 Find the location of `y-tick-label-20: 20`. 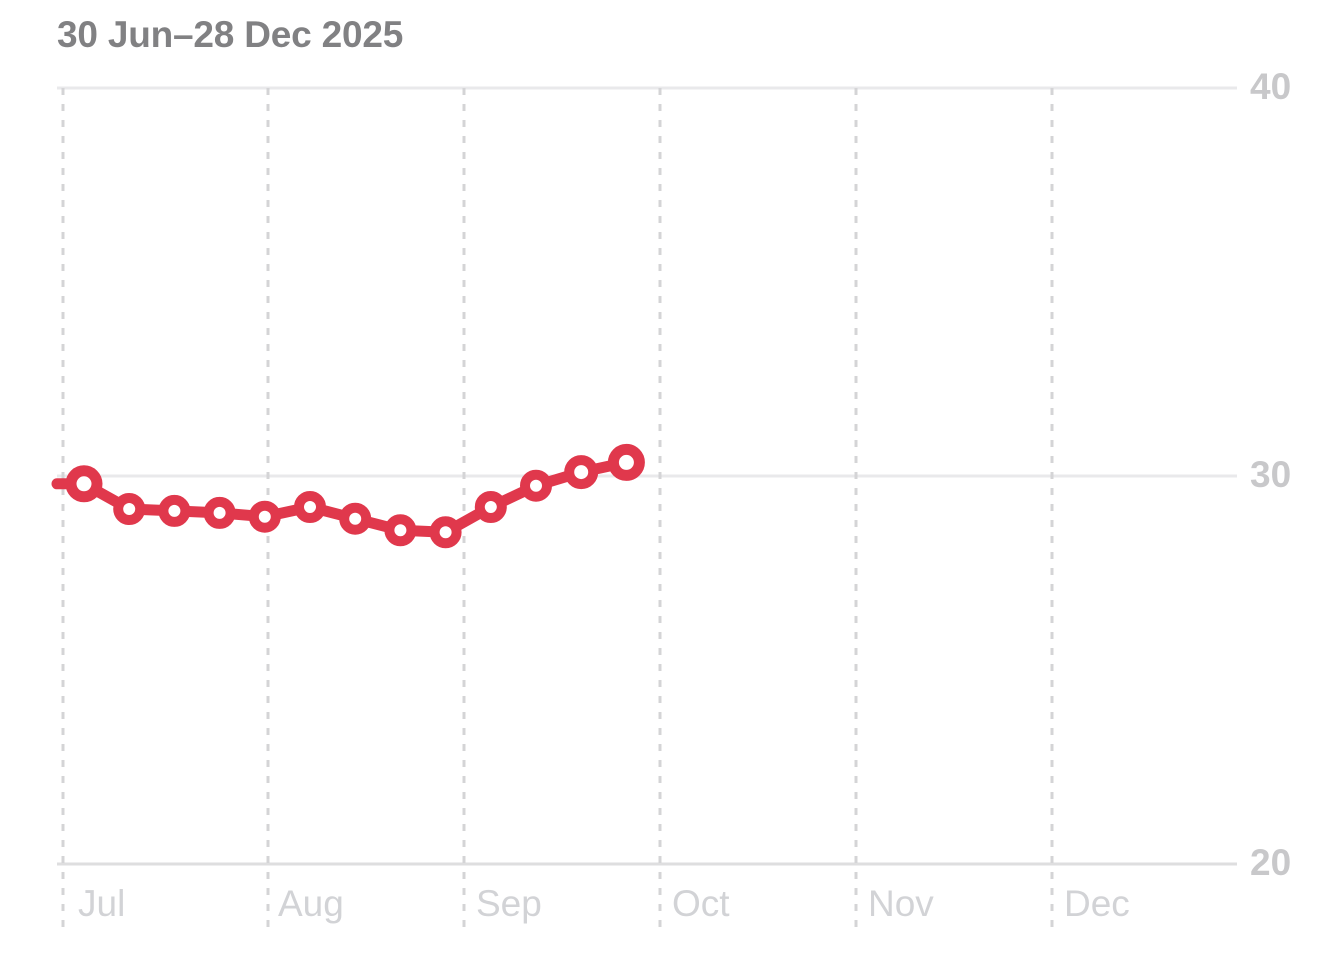

y-tick-label-20: 20 is located at coordinates (1271, 862).